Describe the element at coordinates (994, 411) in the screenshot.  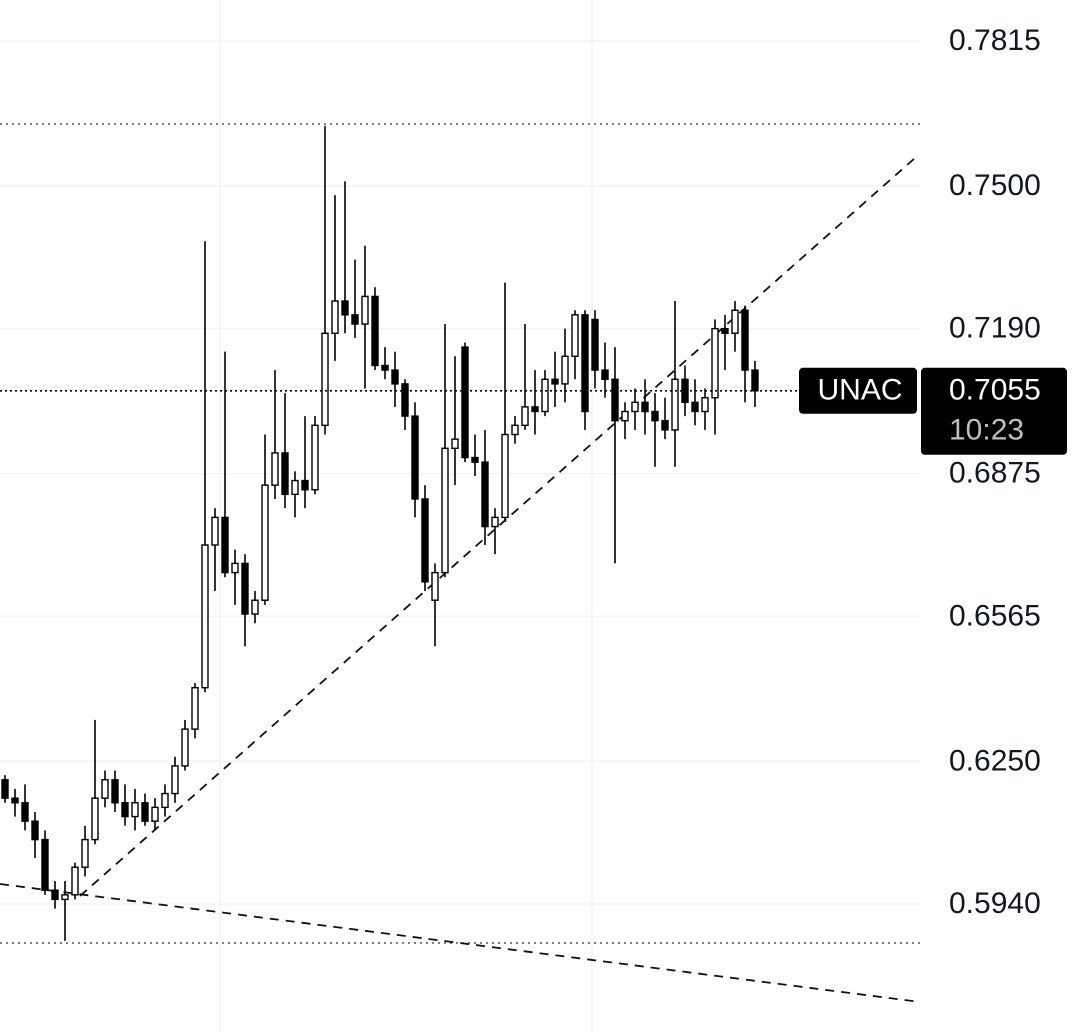
I see `price-badge` at that location.